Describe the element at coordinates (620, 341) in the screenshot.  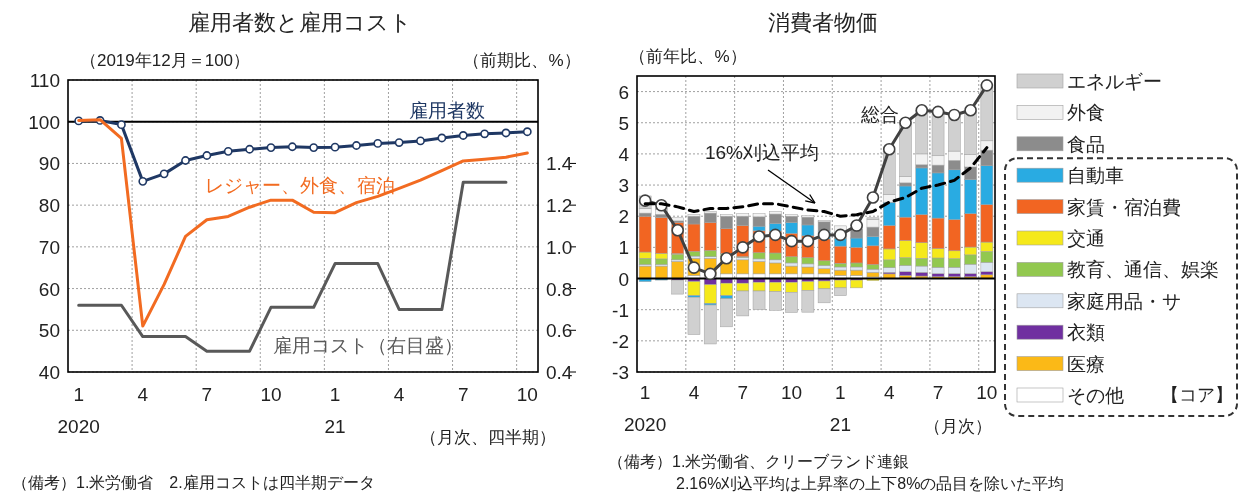
I see `ytick: -2` at that location.